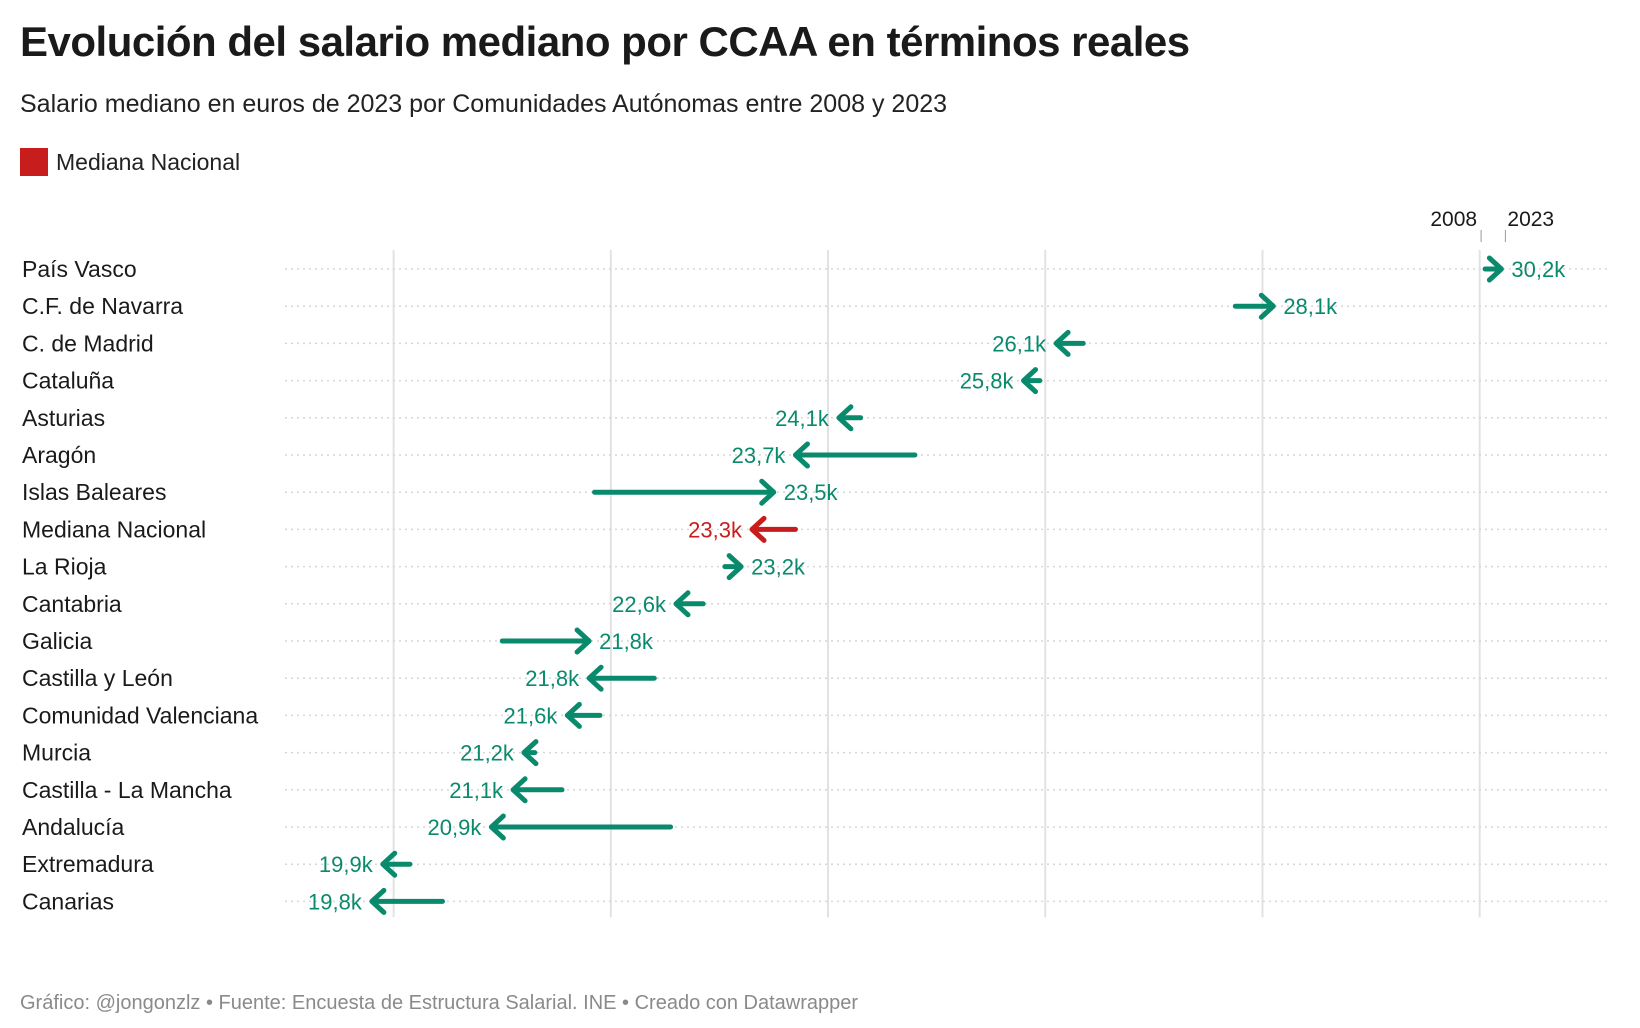  What do you see at coordinates (987, 381) in the screenshot?
I see `value-label: 25,8k` at bounding box center [987, 381].